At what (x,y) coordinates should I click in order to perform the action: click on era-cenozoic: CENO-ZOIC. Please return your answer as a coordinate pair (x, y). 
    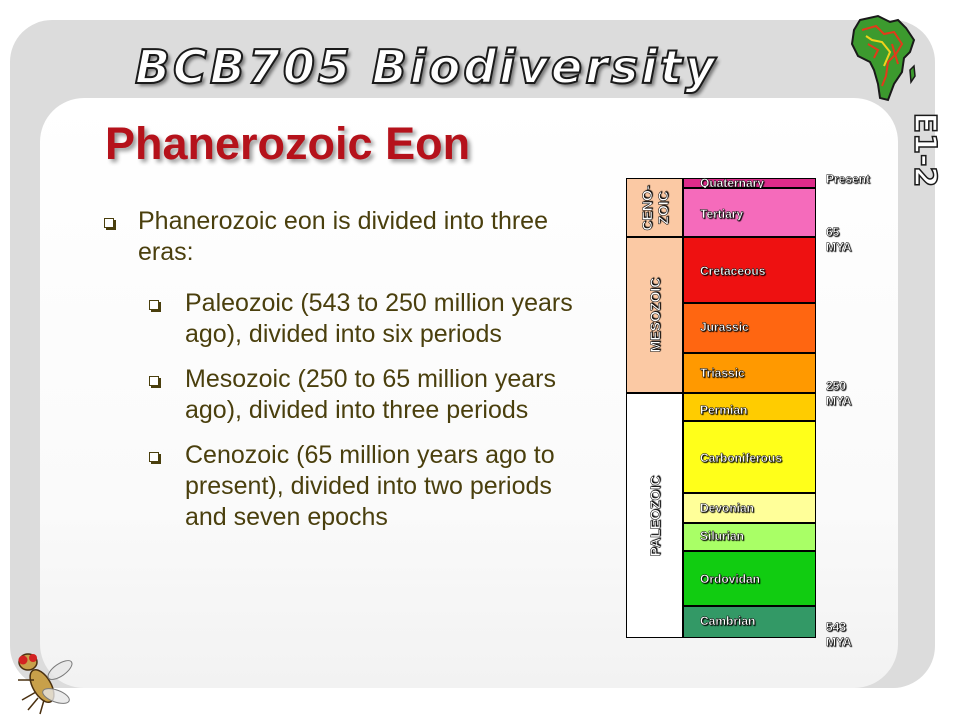
    Looking at the image, I should click on (654, 207).